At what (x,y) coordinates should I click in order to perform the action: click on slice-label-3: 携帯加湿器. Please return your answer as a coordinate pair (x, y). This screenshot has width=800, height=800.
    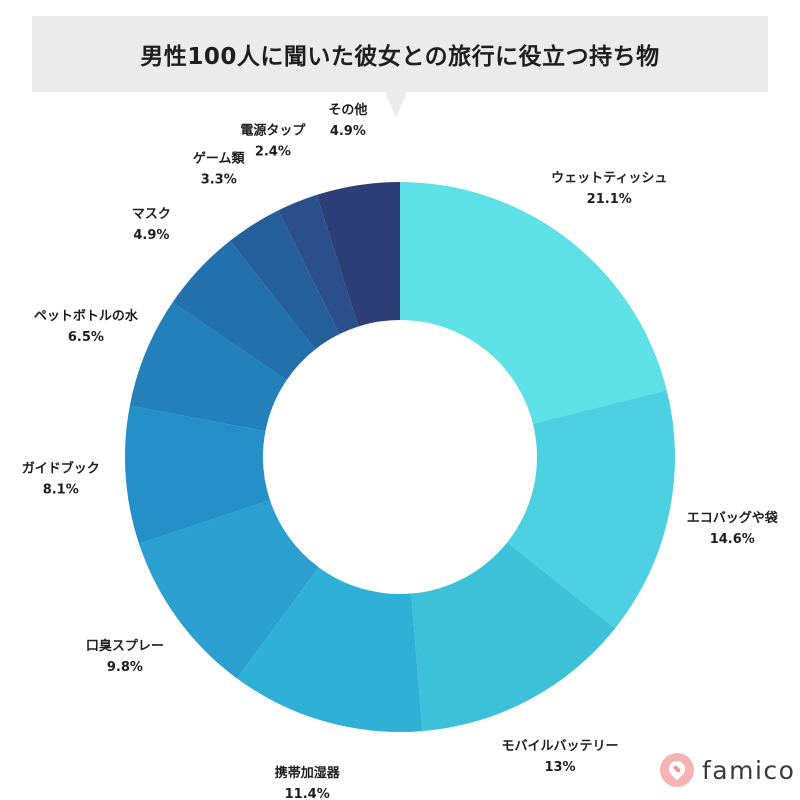
    Looking at the image, I should click on (308, 773).